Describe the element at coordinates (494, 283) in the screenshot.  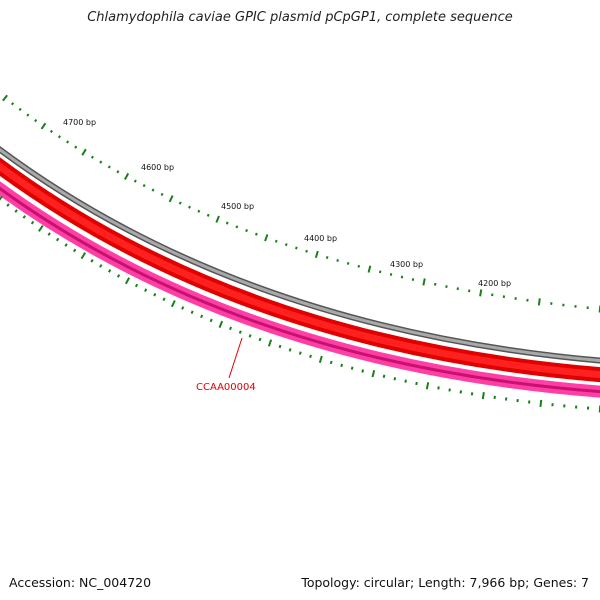
I see `scale-label: 4200 bp` at that location.